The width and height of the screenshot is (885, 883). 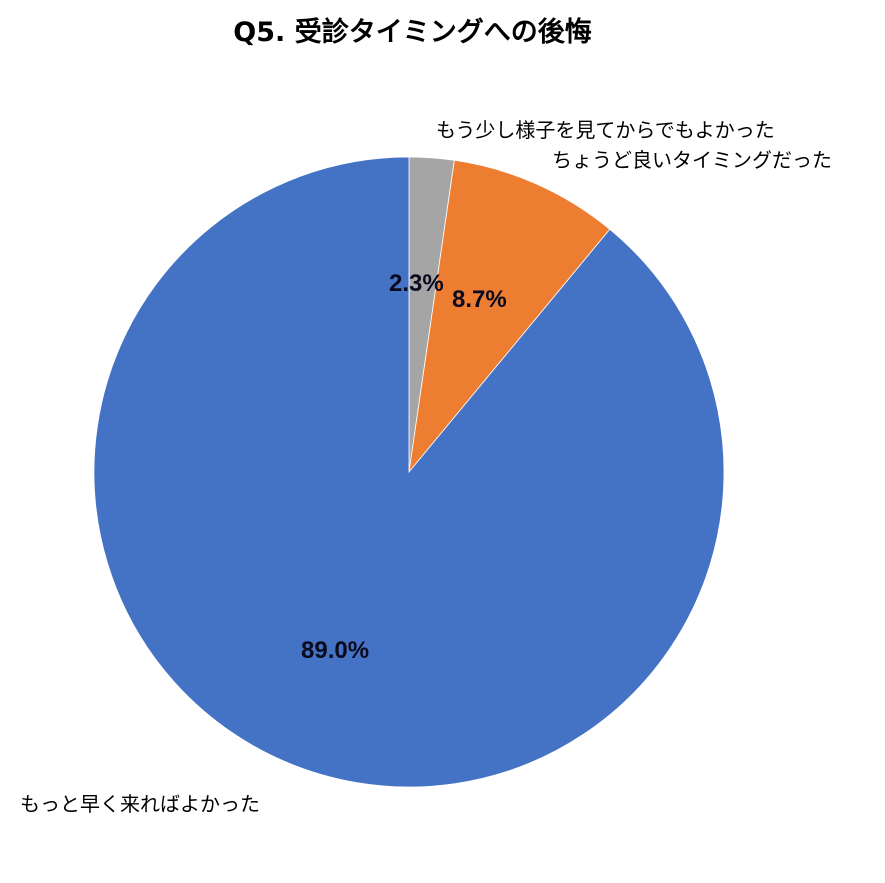 I want to click on slice-right-timing, so click(x=509, y=316).